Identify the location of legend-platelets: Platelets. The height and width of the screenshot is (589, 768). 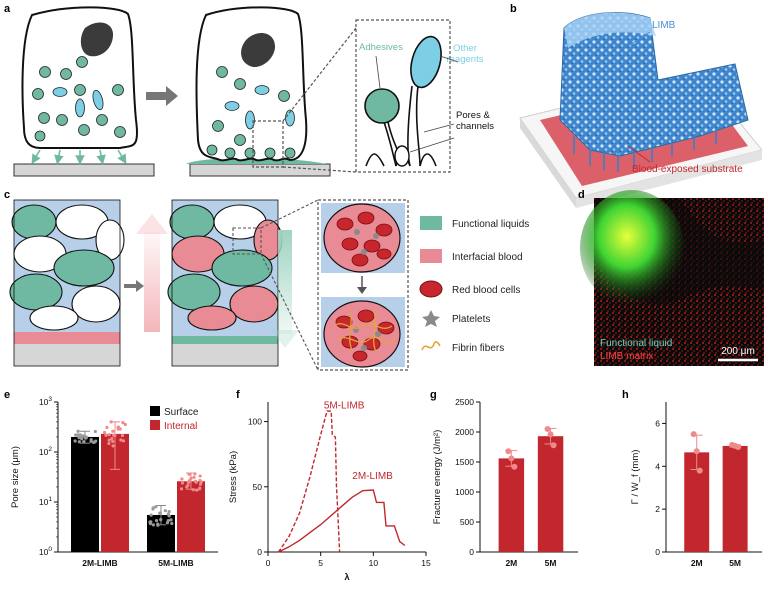
(471, 319).